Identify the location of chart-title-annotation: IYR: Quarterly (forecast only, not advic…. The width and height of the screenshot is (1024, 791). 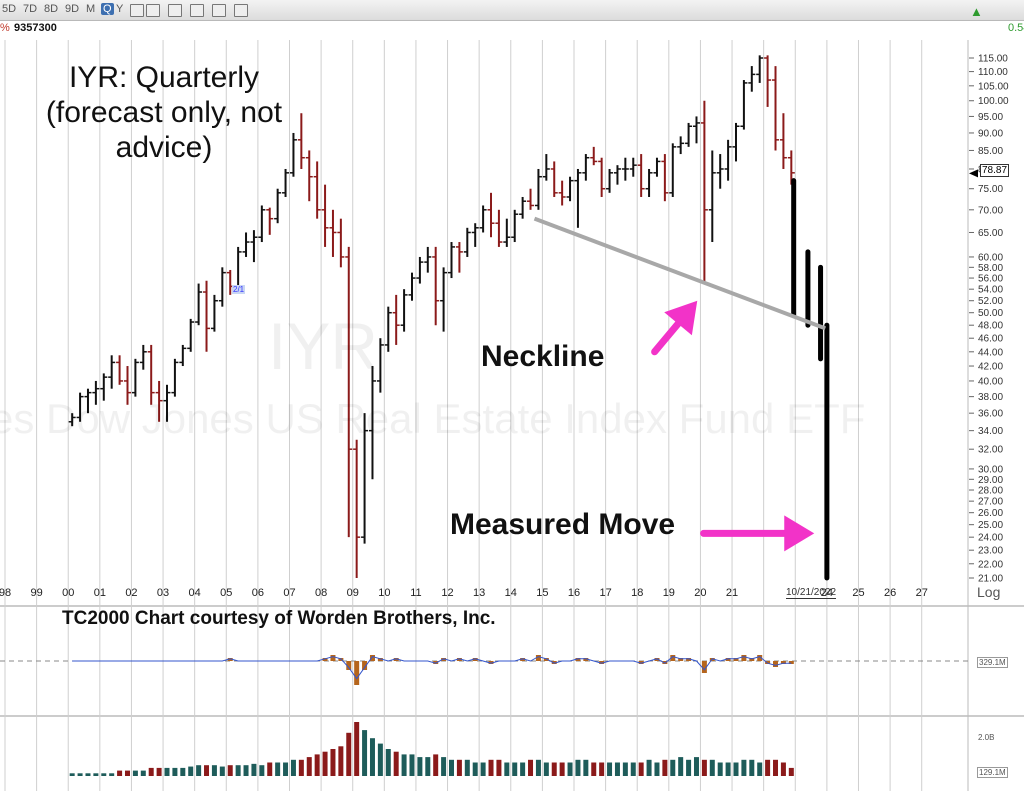
(164, 112).